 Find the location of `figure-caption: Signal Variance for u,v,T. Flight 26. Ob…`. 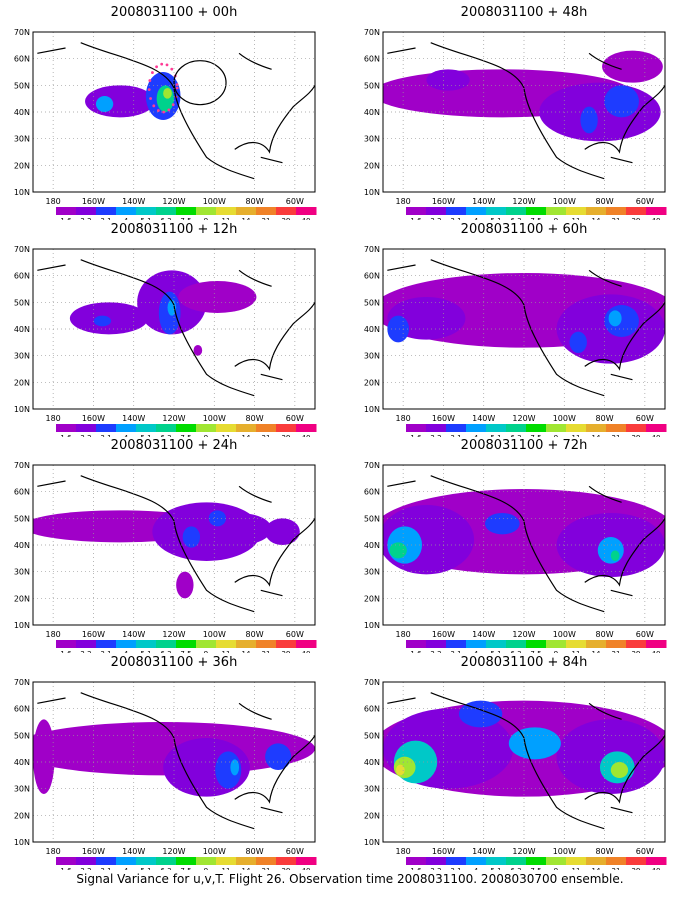

figure-caption: Signal Variance for u,v,T. Flight 26. Ob… is located at coordinates (350, 879).